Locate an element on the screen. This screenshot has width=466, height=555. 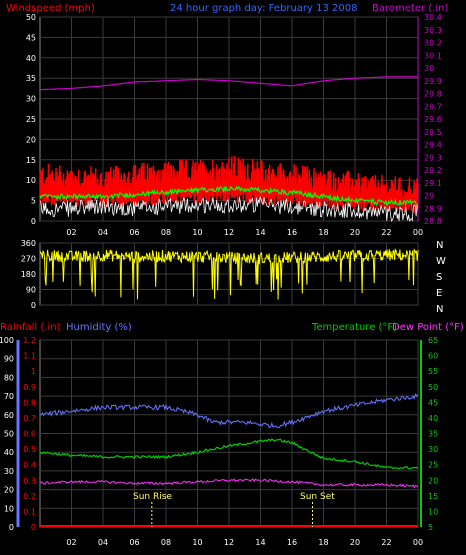
baro-tick-label: 30.2 is located at coordinates (433, 43).